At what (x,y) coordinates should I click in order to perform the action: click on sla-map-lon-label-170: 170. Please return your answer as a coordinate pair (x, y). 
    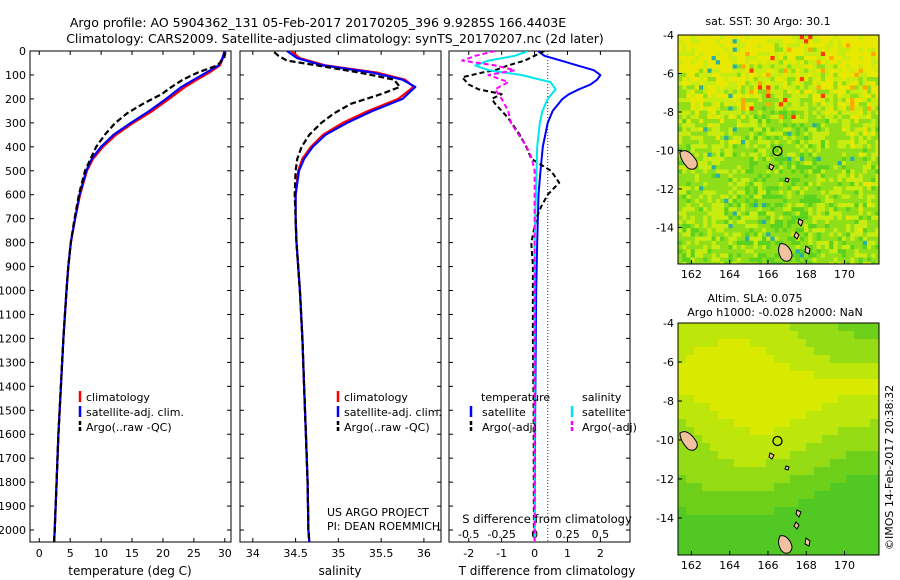
    Looking at the image, I should click on (844, 565).